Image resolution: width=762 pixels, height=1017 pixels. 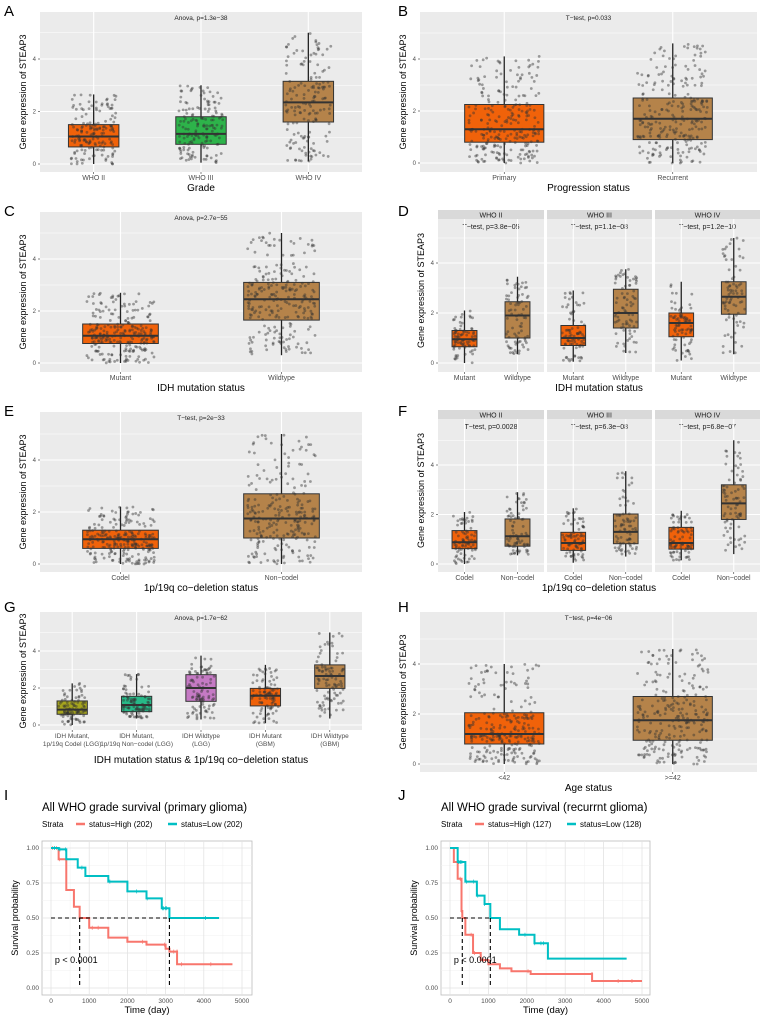 What do you see at coordinates (32, 883) in the screenshot?
I see `y-tick-label: 0.75` at bounding box center [32, 883].